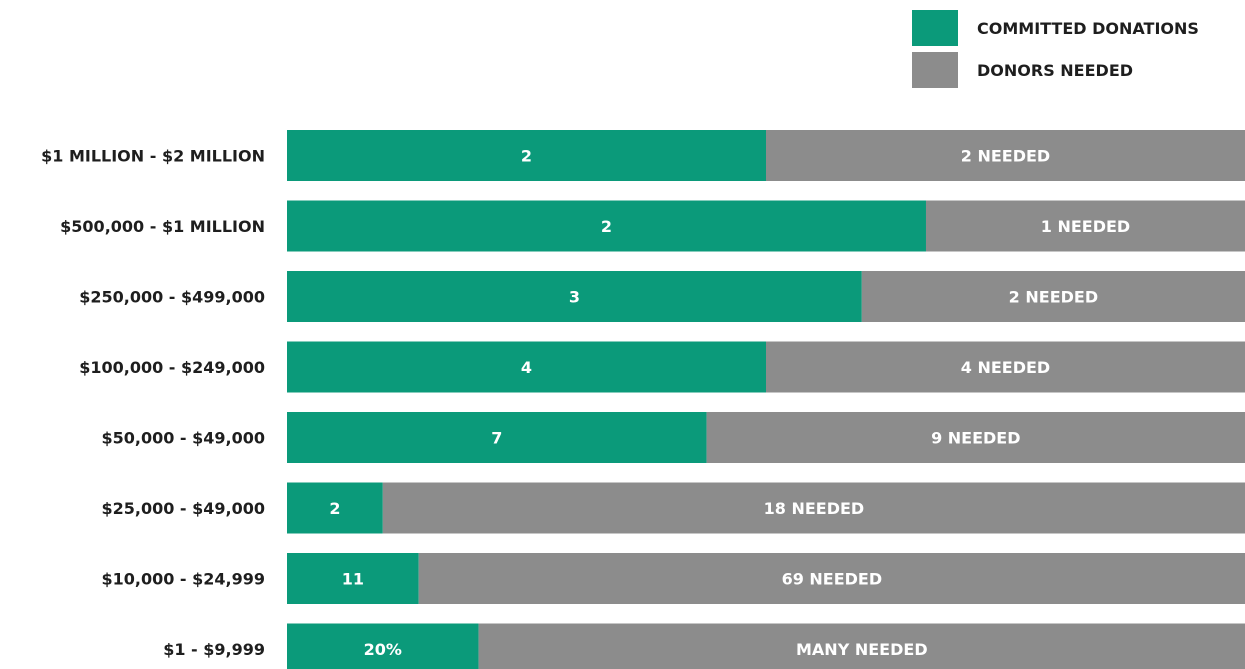 Image resolution: width=1245 pixels, height=669 pixels. I want to click on needed-bar-1-million-2-million, so click(1005, 155).